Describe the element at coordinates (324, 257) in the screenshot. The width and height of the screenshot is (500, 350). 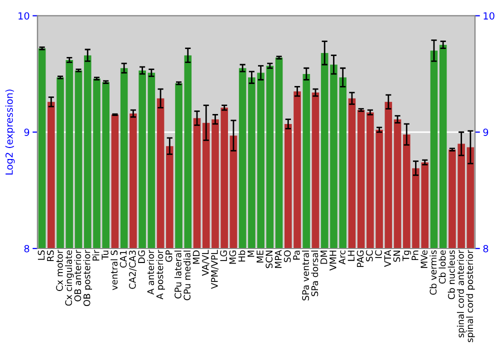
I see `x-tick-label: DM` at that location.